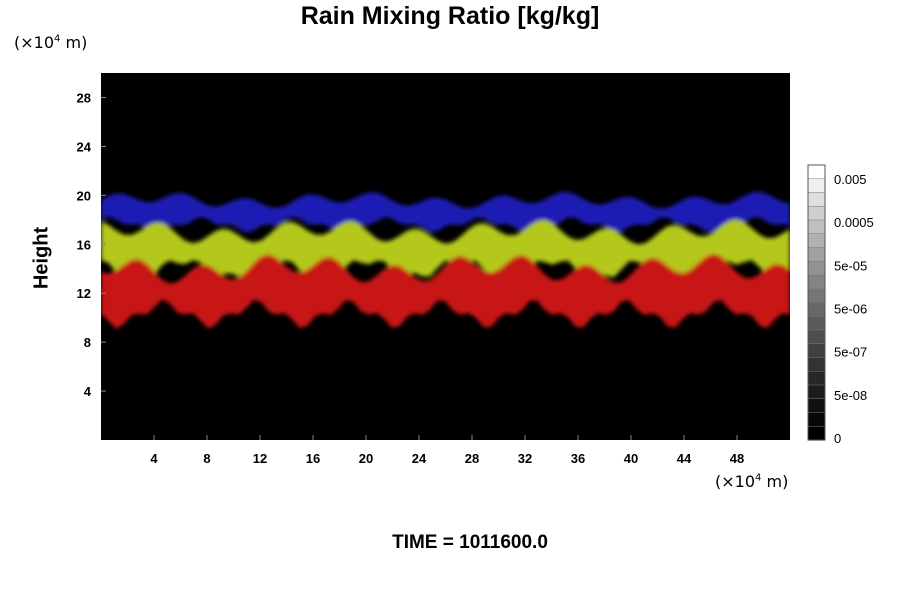 The image size is (900, 600). I want to click on colorbar-tick-label: 5e-06, so click(850, 309).